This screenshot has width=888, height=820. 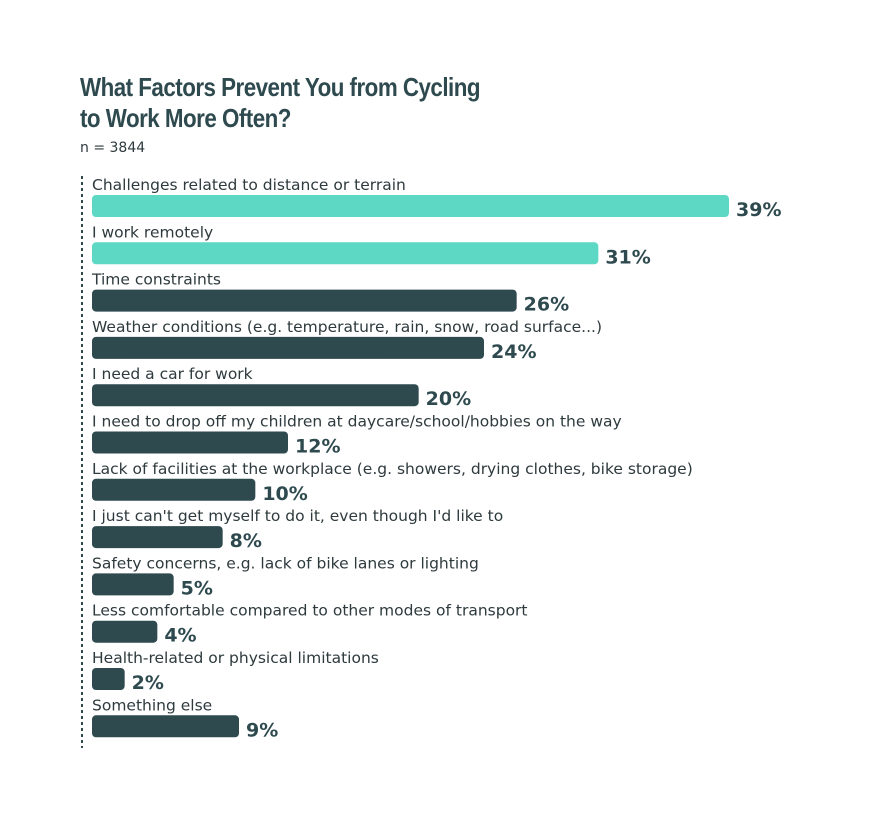 I want to click on value-label: 8%, so click(x=246, y=541).